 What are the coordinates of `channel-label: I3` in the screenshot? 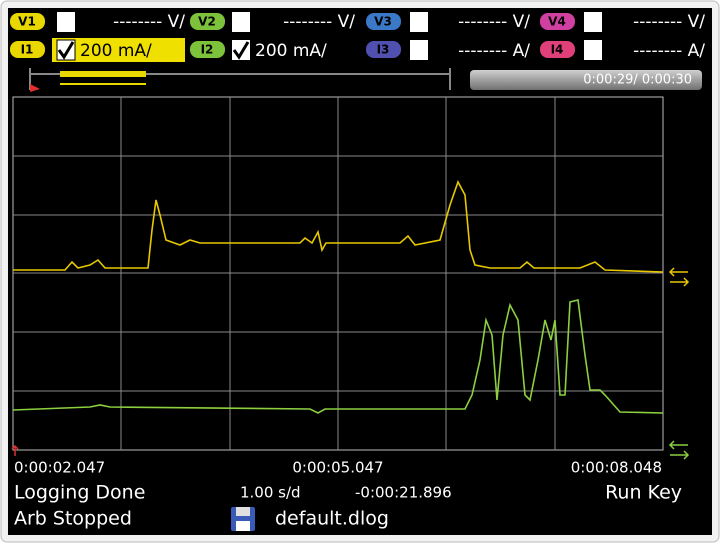 It's located at (383, 50).